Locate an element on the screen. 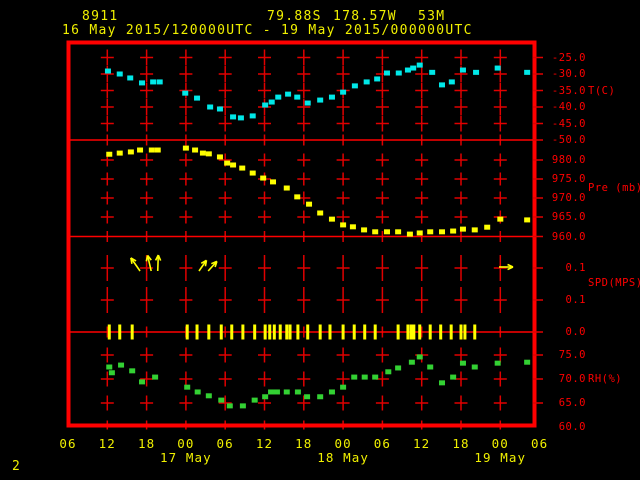 Image resolution: width=640 pixels, height=480 pixels. temperature-tick-label: -45.0 is located at coordinates (568, 123).